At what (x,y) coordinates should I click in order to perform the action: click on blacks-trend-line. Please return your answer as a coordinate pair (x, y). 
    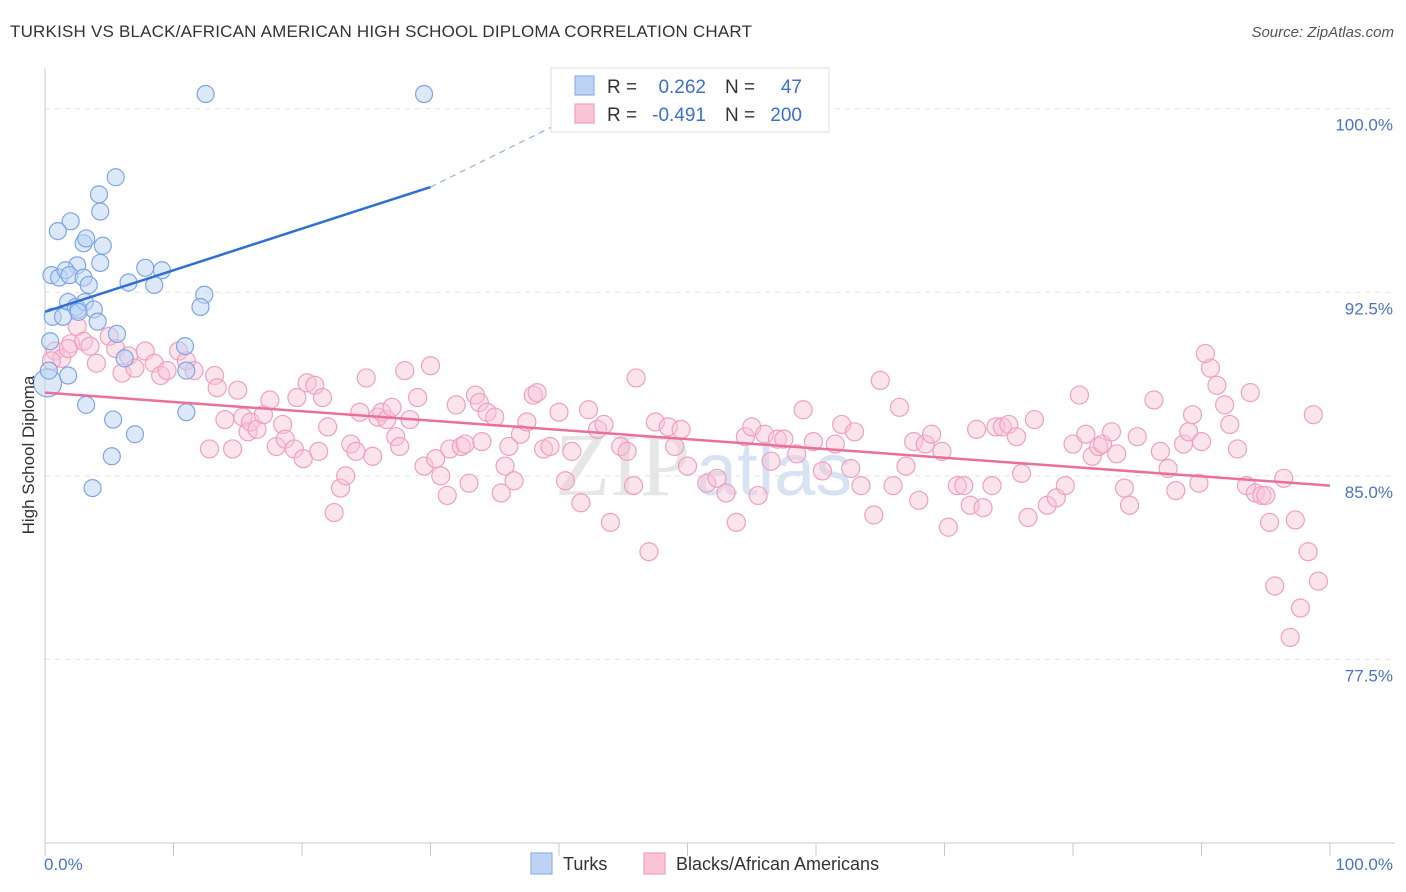
    Looking at the image, I should click on (687, 439).